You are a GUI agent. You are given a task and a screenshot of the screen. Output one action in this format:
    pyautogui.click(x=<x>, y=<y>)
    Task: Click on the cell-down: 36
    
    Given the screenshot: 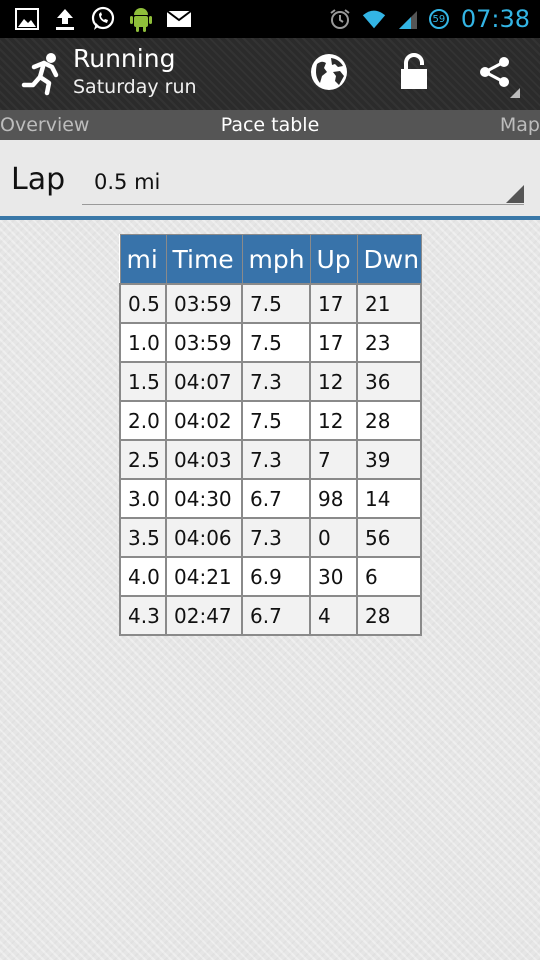 What is the action you would take?
    pyautogui.click(x=389, y=381)
    